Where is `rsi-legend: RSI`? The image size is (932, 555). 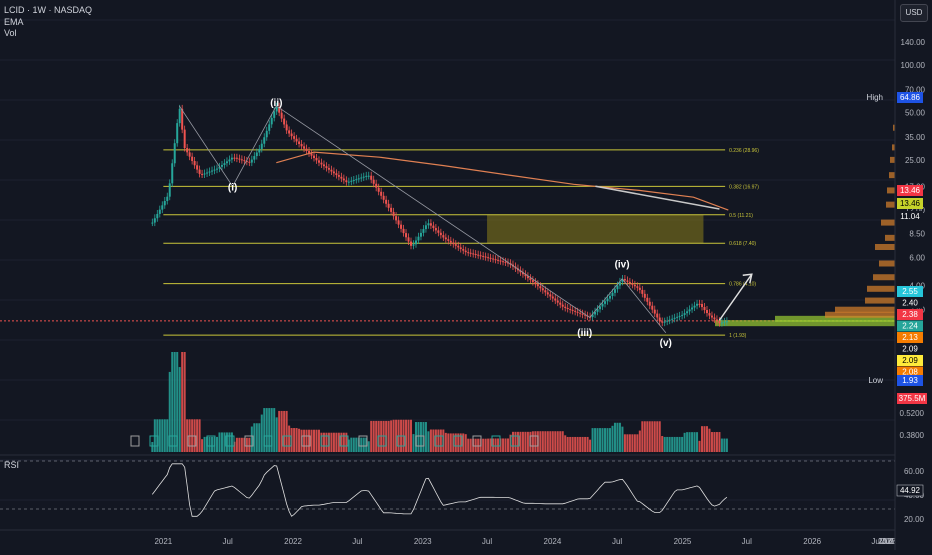 rsi-legend: RSI is located at coordinates (12, 465).